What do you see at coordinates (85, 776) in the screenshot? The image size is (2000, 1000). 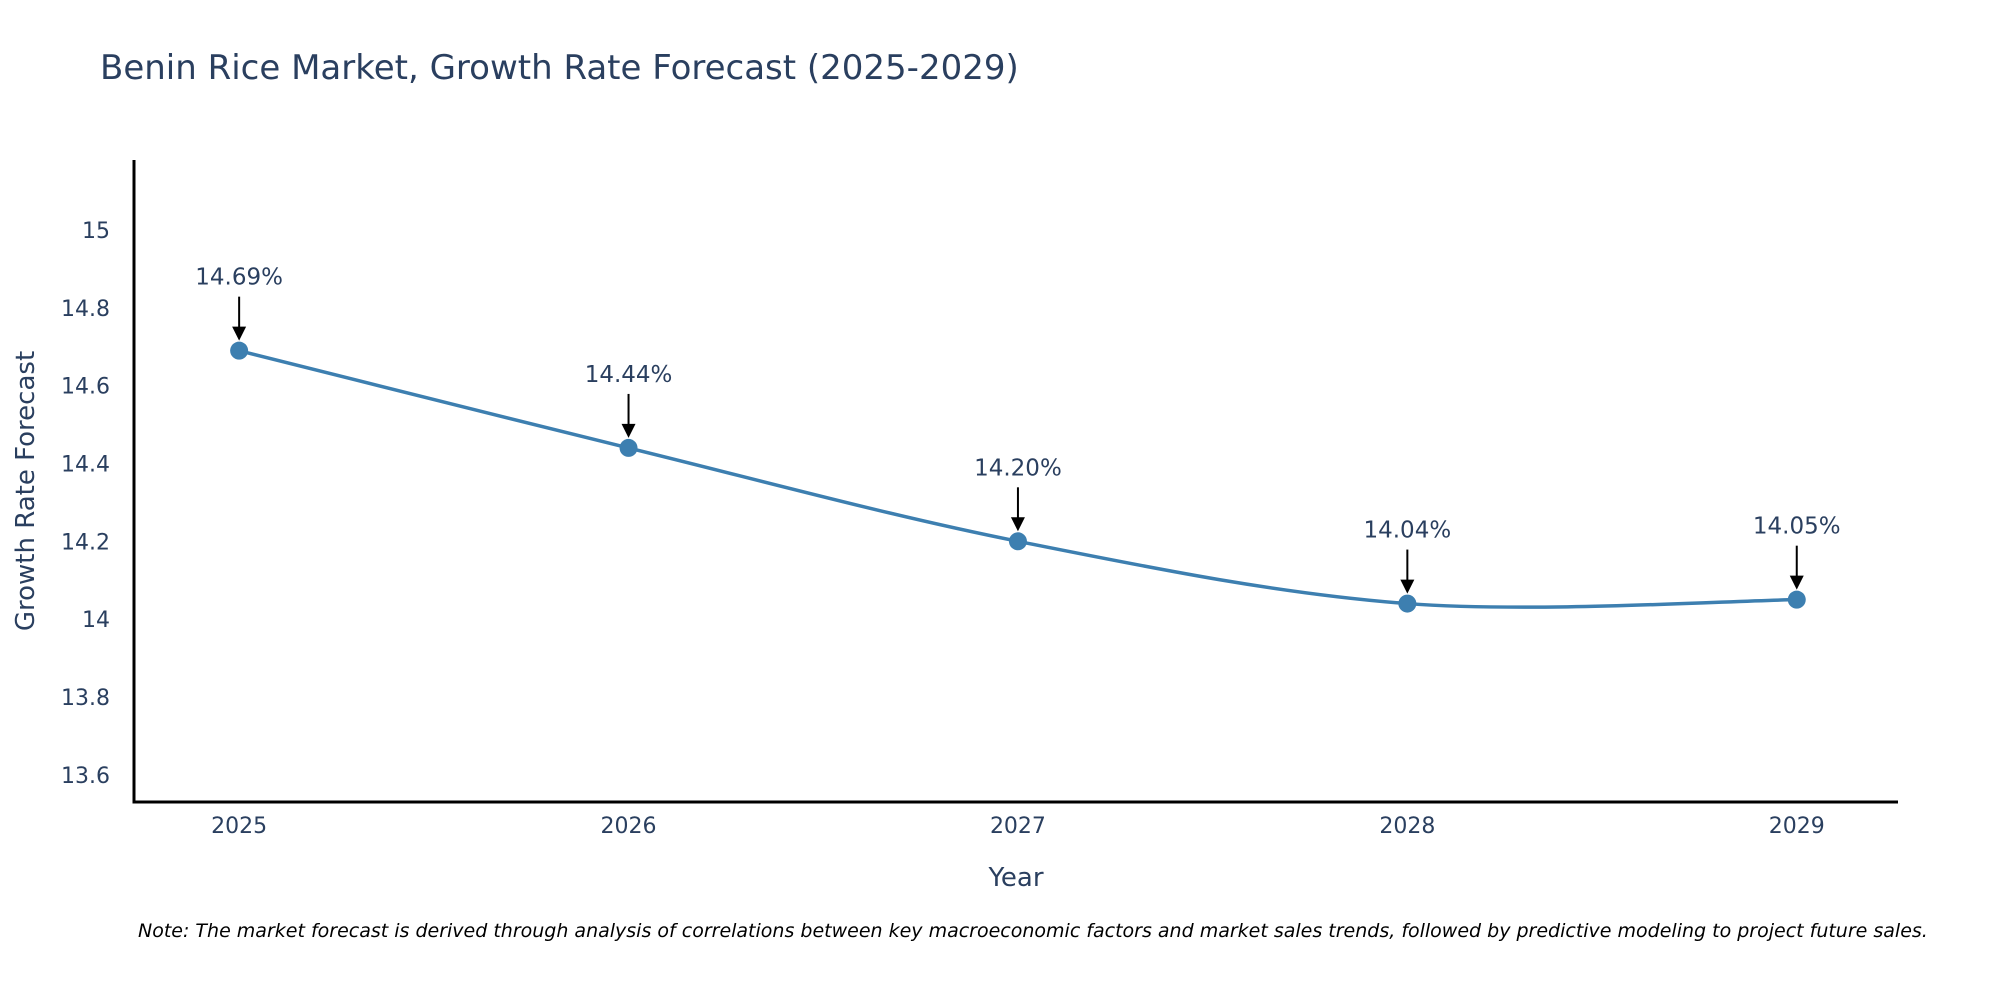 I see `y-tick-label: 13.6` at bounding box center [85, 776].